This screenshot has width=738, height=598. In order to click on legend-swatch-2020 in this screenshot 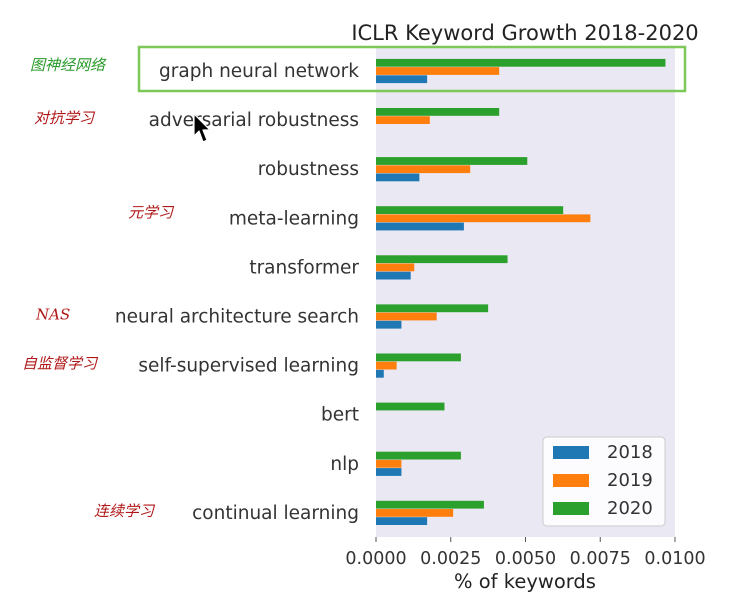, I will do `click(571, 508)`.